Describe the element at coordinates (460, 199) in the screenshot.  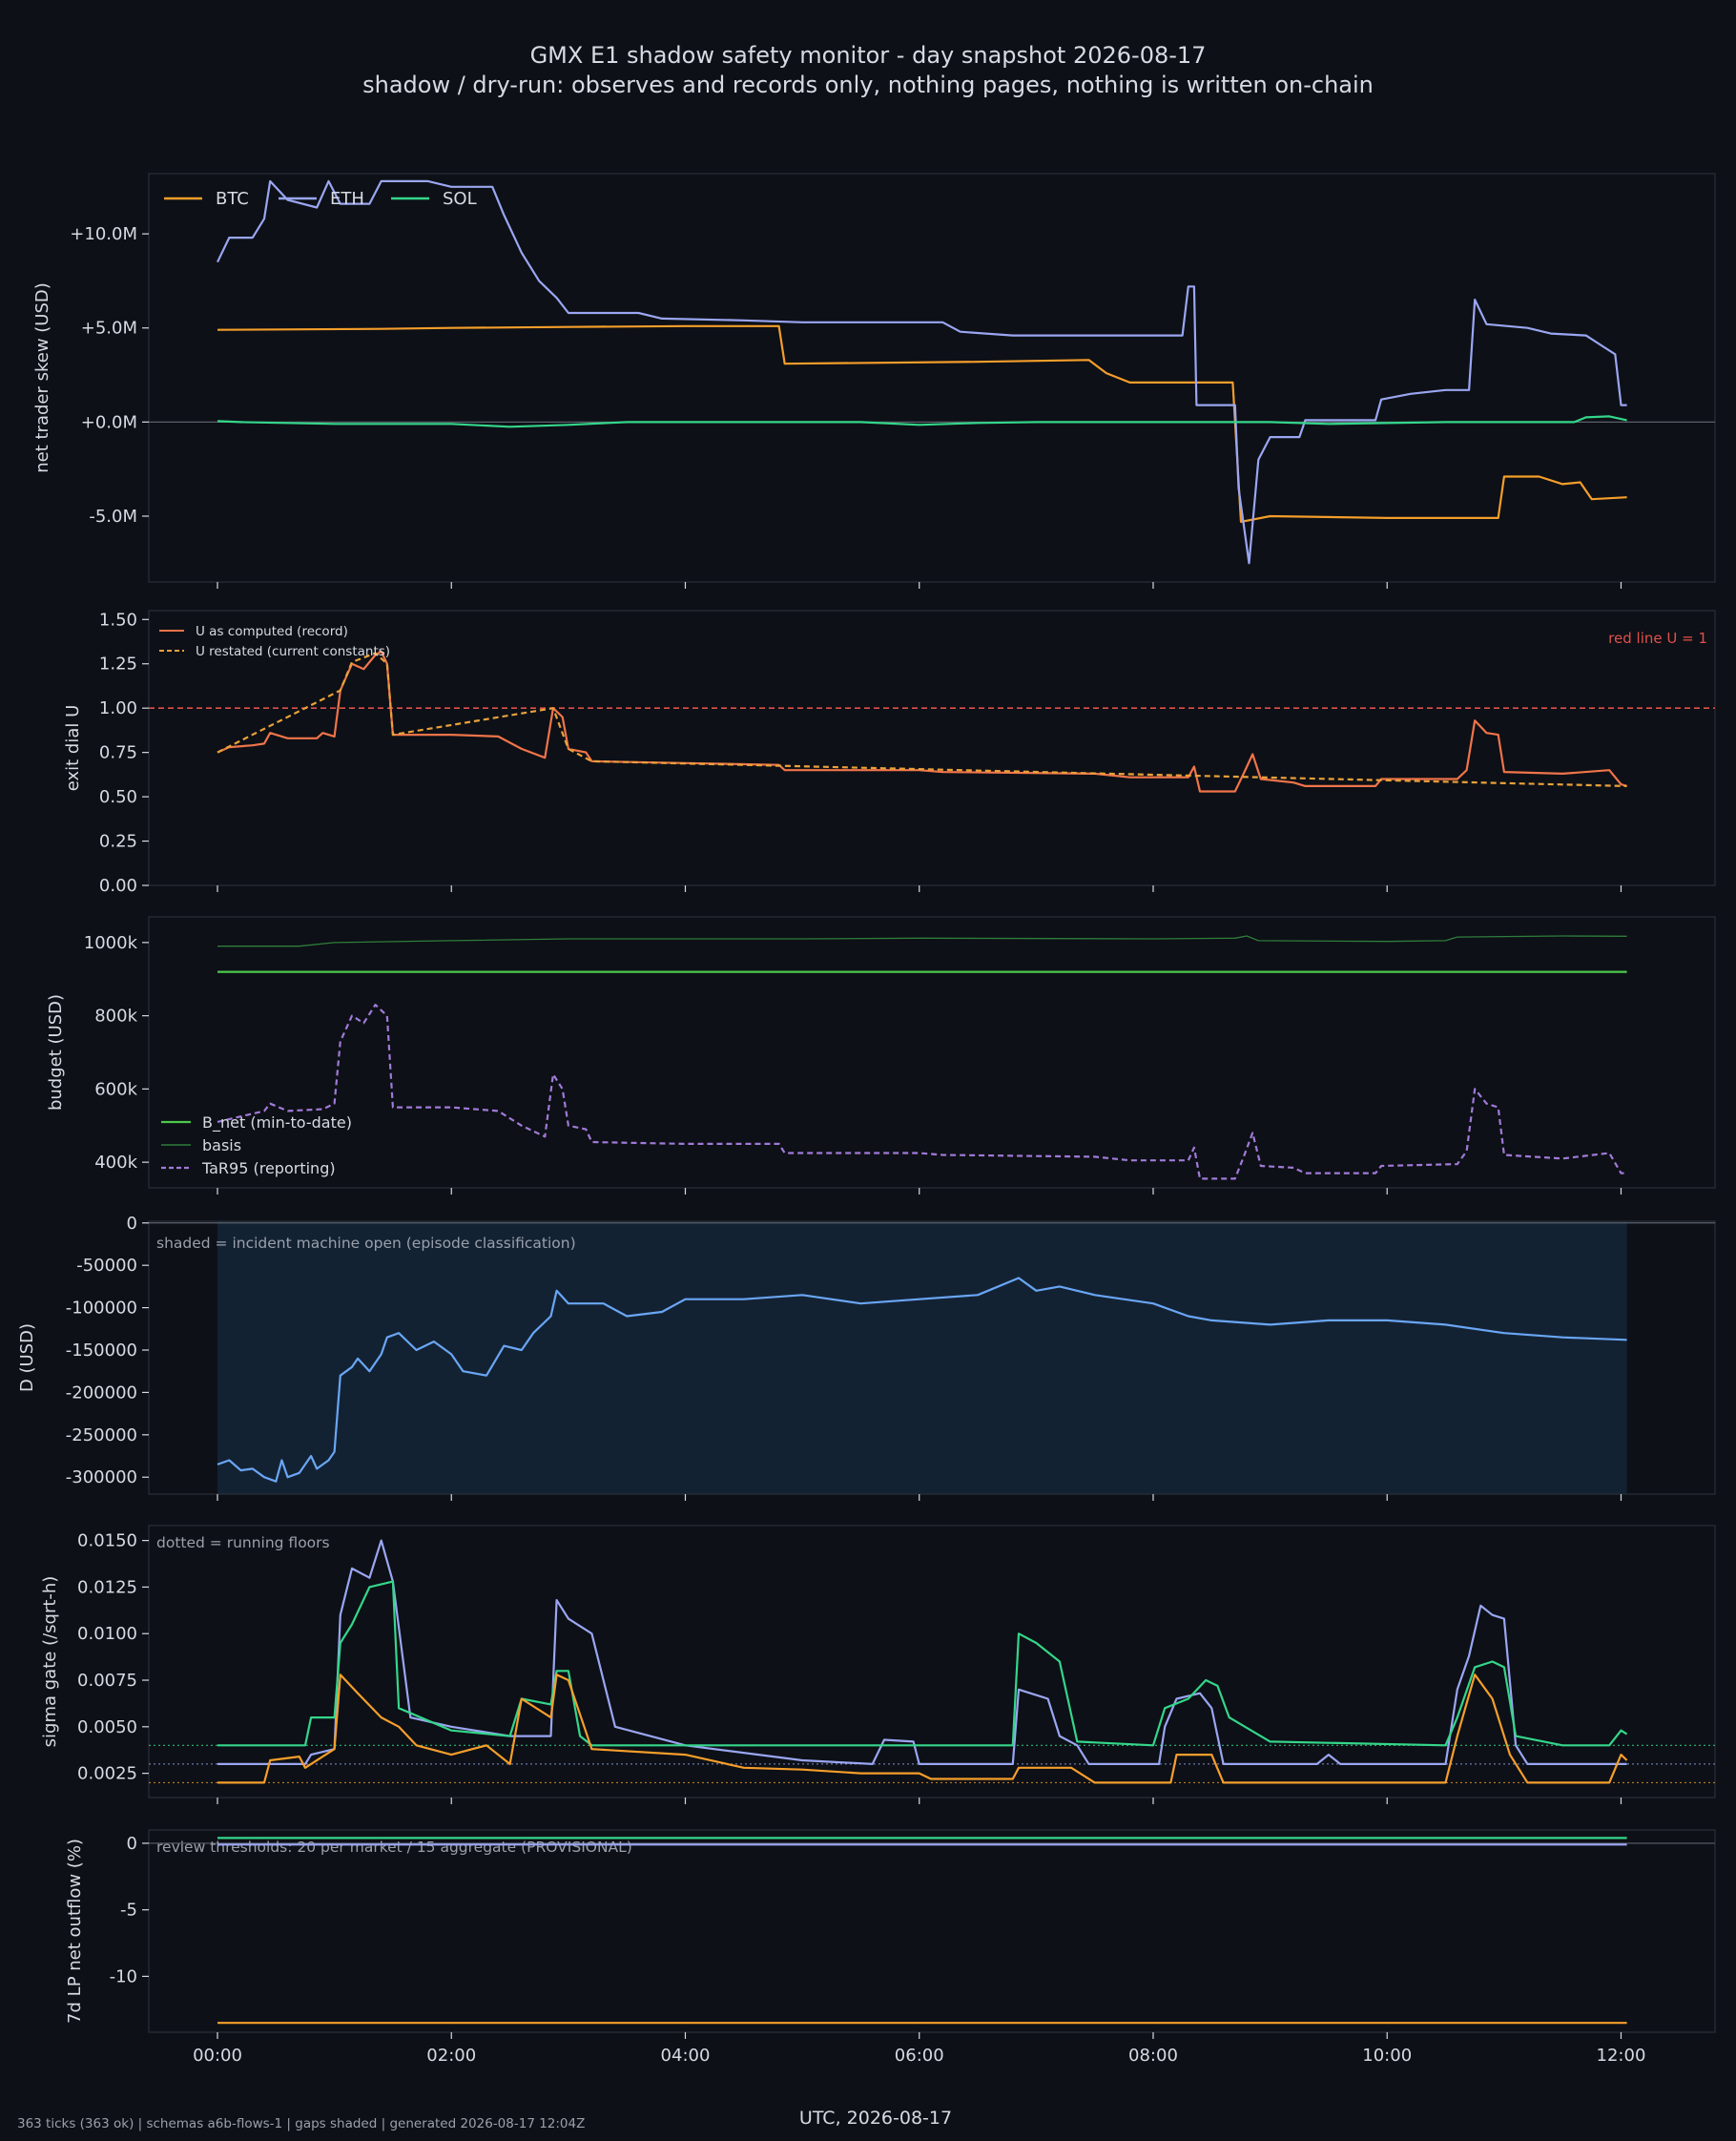
I see `legend-label: SOL` at that location.